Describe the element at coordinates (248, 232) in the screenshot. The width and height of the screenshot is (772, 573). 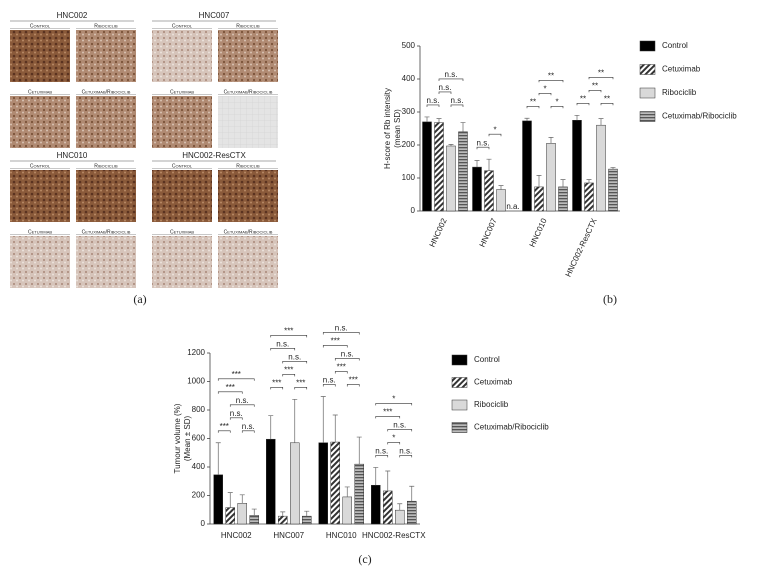
I see `image-label: Cetuximab/Ribociclib` at that location.